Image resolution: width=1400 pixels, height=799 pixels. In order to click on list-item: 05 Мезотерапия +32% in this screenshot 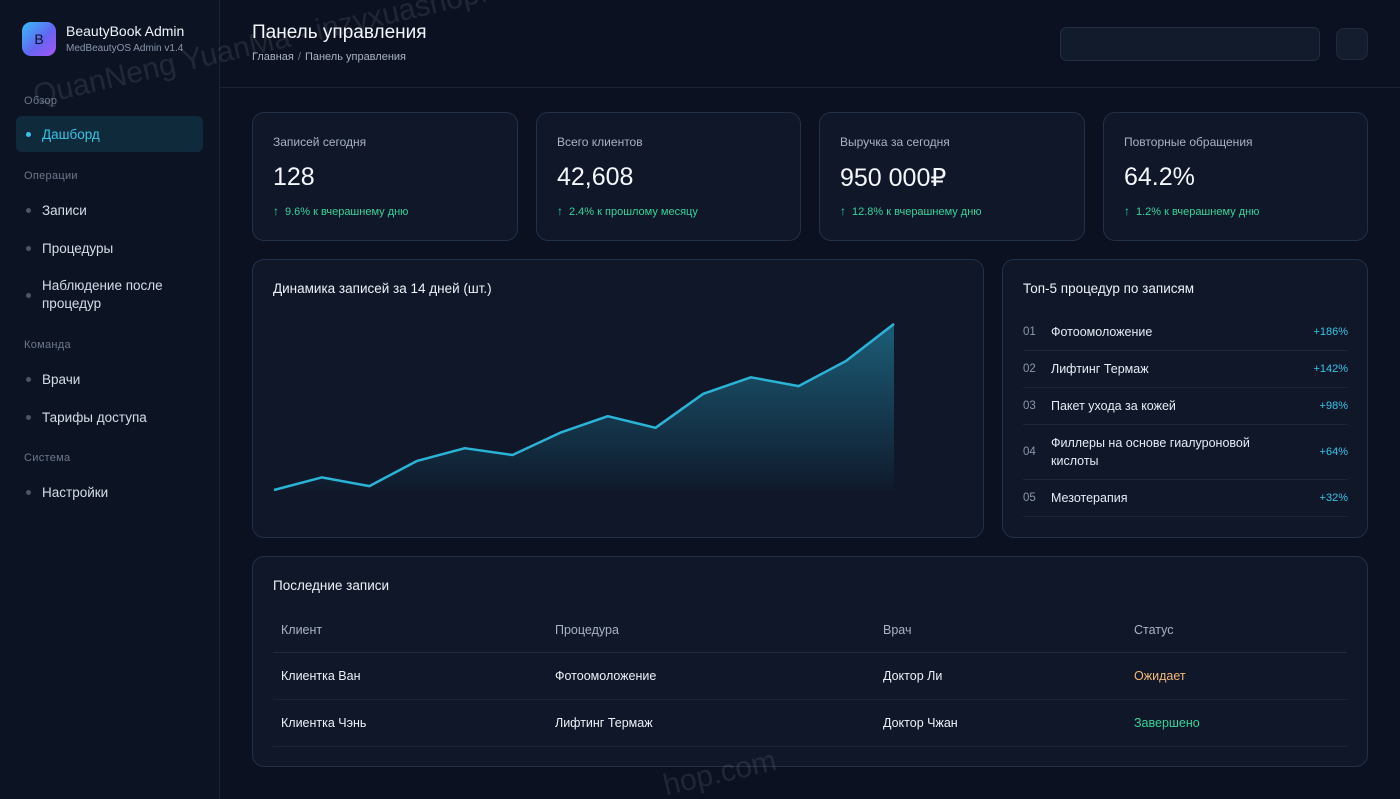, I will do `click(1185, 498)`.